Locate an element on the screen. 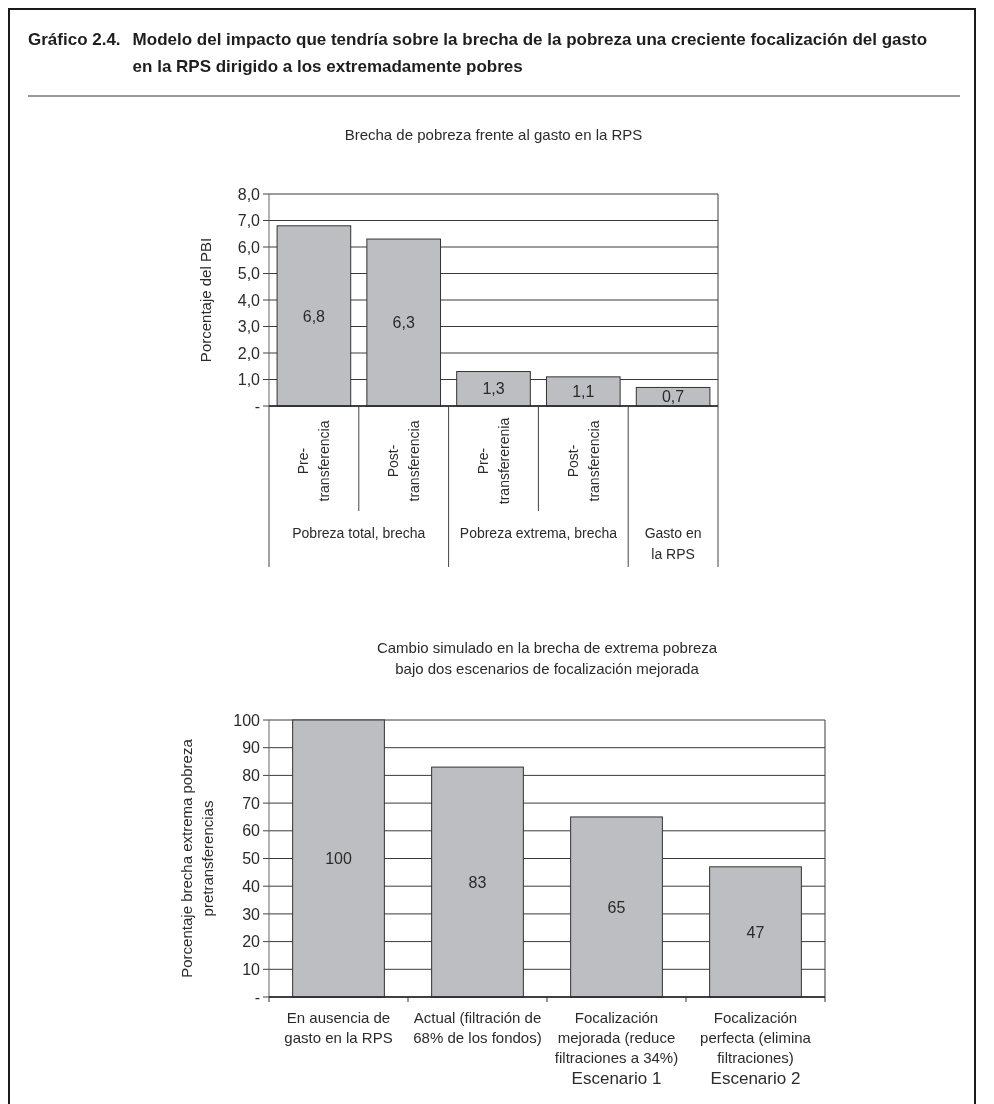  data-label: 1,3 is located at coordinates (493, 389).